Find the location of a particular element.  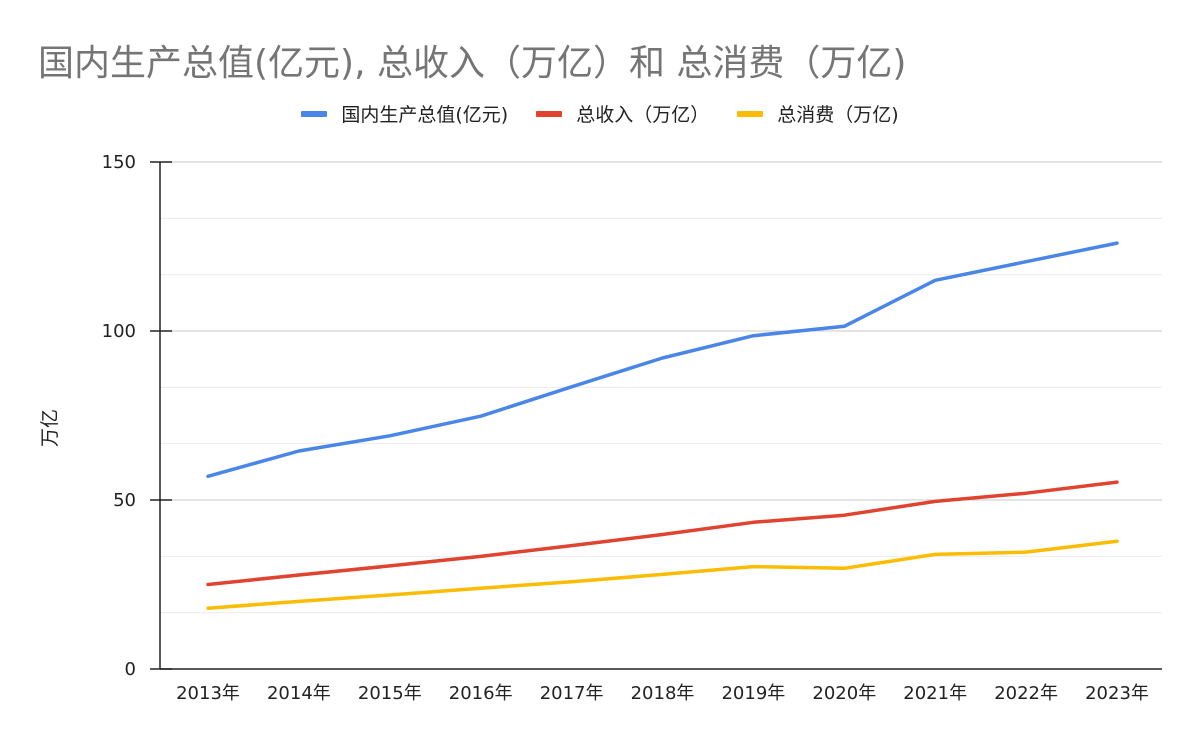

legend-swatch-income is located at coordinates (549, 113).